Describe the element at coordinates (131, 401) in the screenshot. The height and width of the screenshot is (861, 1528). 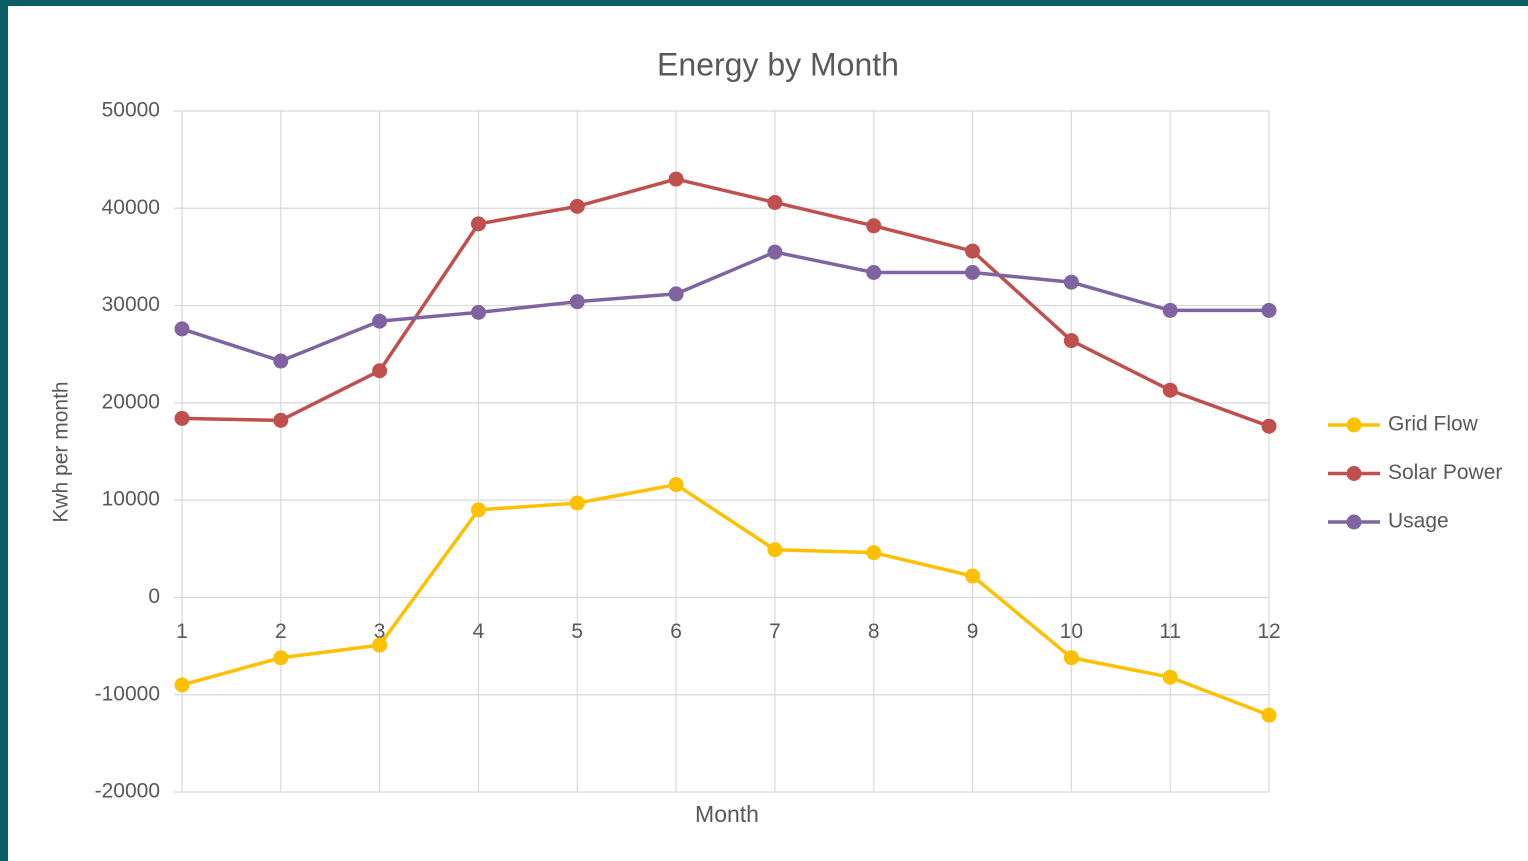
I see `y-tick-label: 20000` at that location.